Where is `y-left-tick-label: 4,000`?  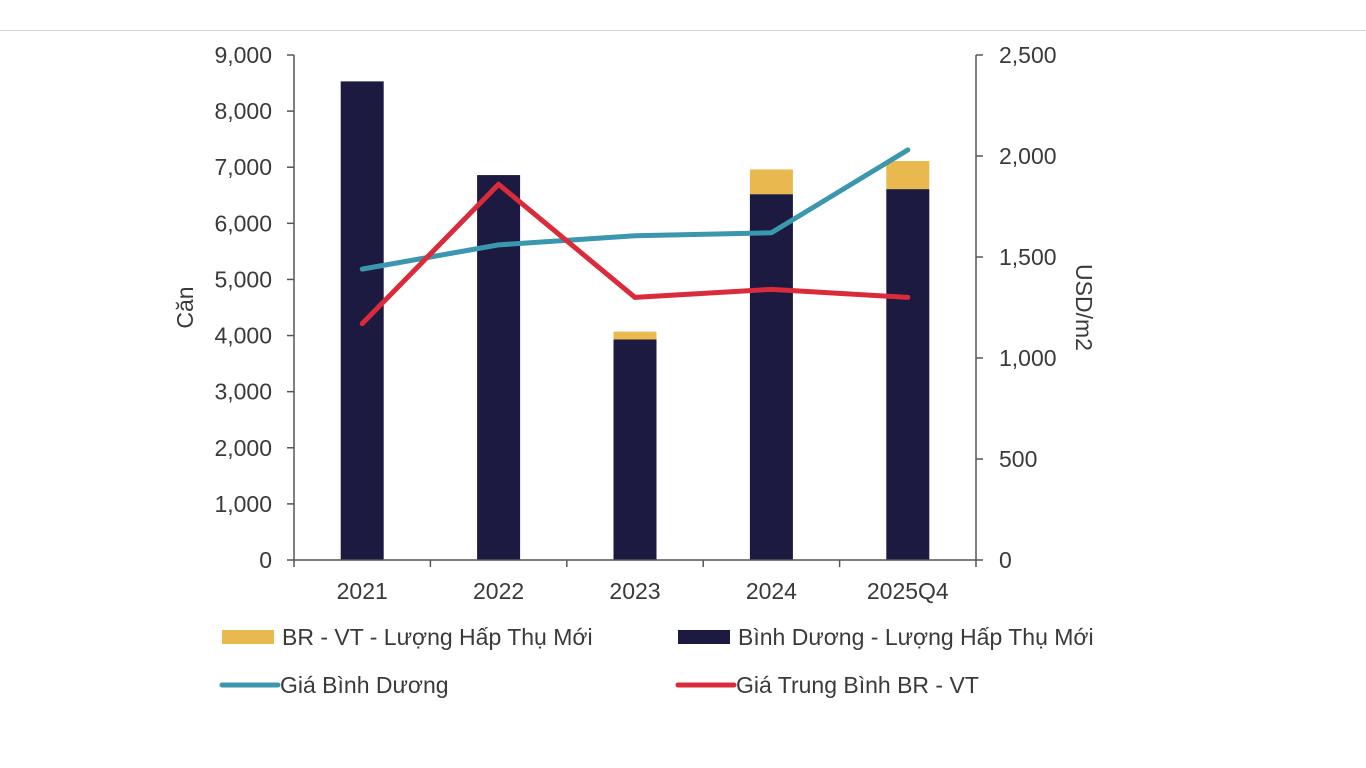
y-left-tick-label: 4,000 is located at coordinates (243, 336).